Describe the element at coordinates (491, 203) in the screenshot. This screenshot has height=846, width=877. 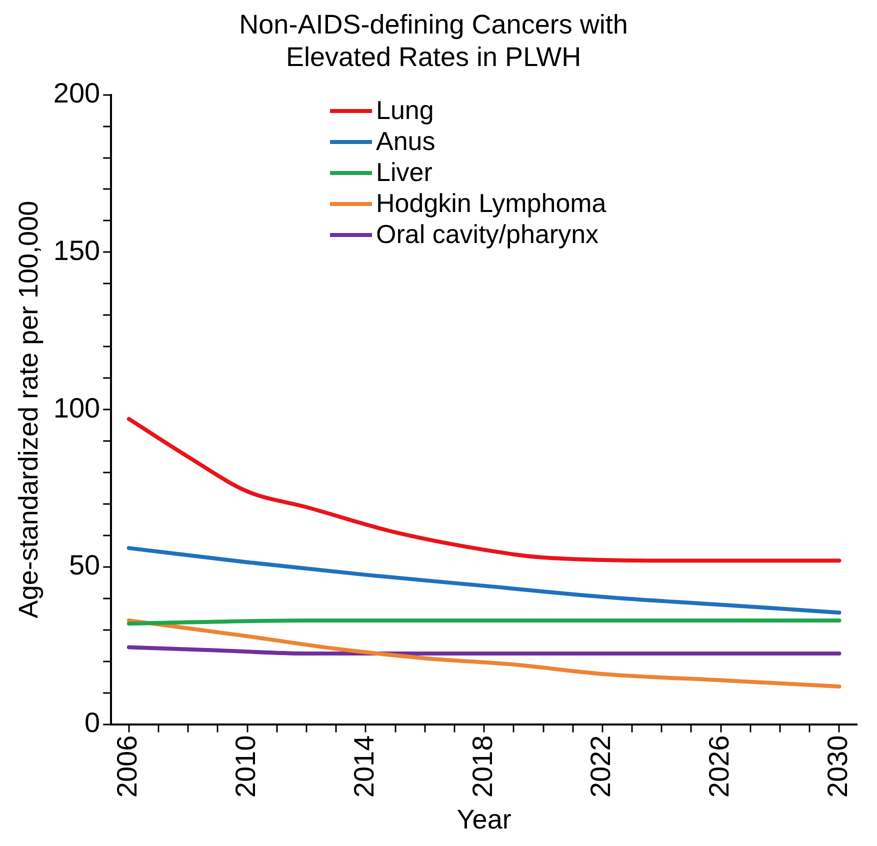
I see `legend-label: Hodgkin Lymphoma` at that location.